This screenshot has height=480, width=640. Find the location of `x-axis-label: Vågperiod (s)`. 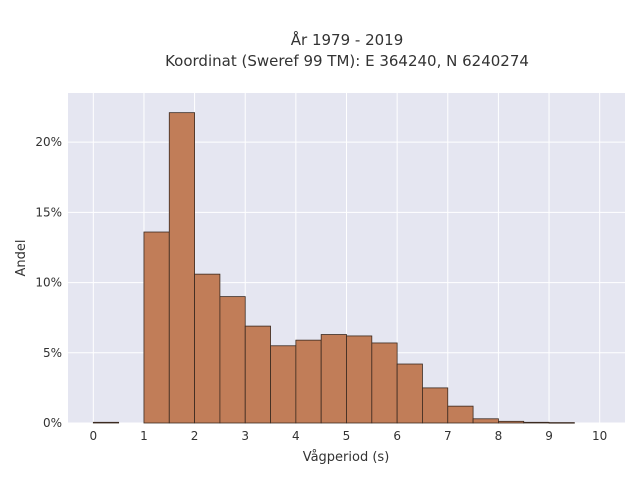

x-axis-label: Vågperiod (s) is located at coordinates (346, 457).